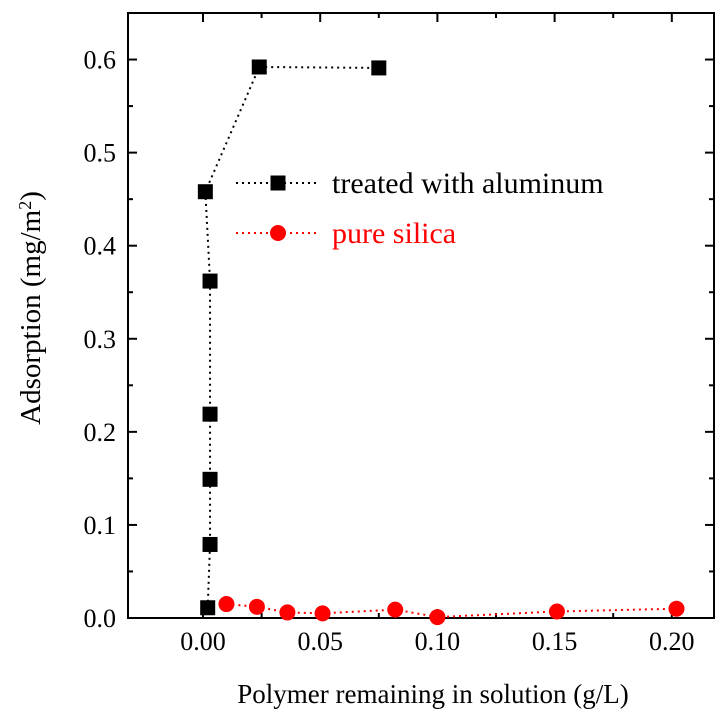  I want to click on legend-entry-1: pure silica, so click(346, 233).